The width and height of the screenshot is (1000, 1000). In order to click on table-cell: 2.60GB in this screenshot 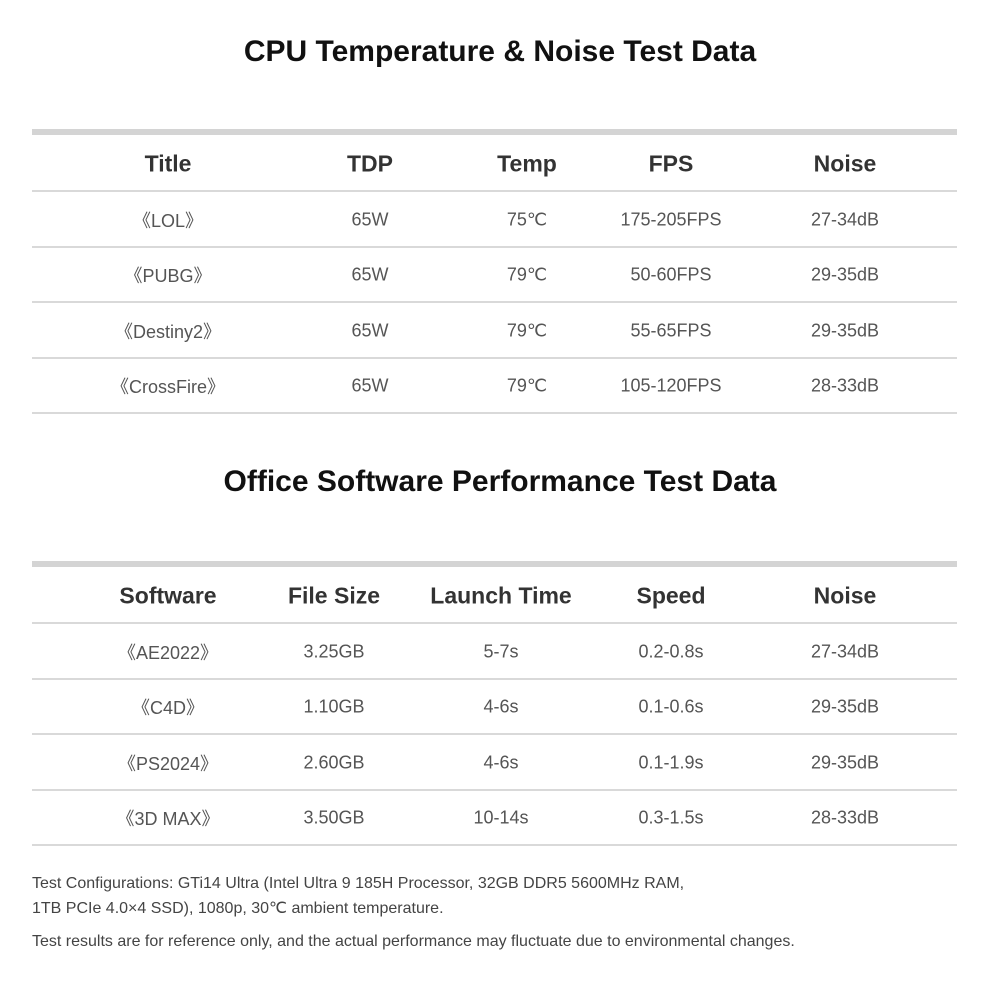, I will do `click(334, 762)`.